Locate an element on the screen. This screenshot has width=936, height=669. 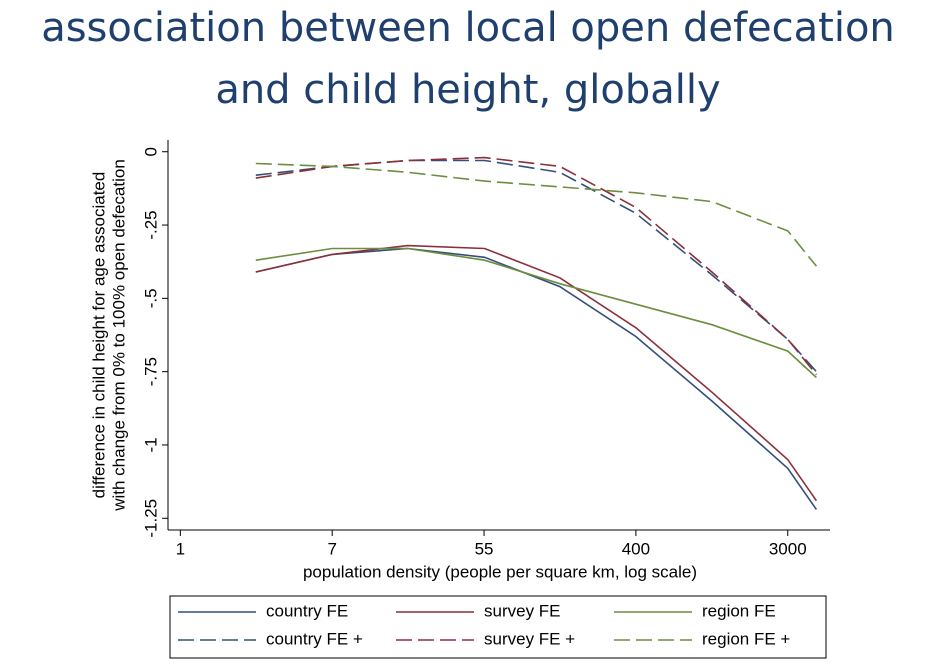
x-tick-label: 400 is located at coordinates (636, 548).